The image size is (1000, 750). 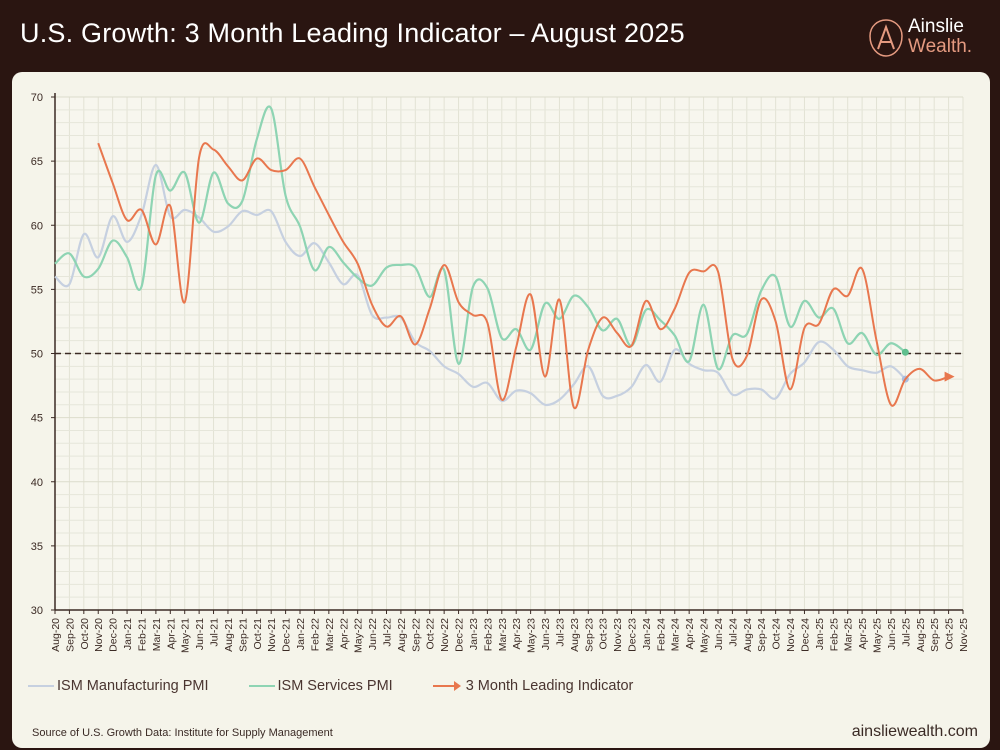 I want to click on legend-swatch-manufacturing, so click(x=41, y=686).